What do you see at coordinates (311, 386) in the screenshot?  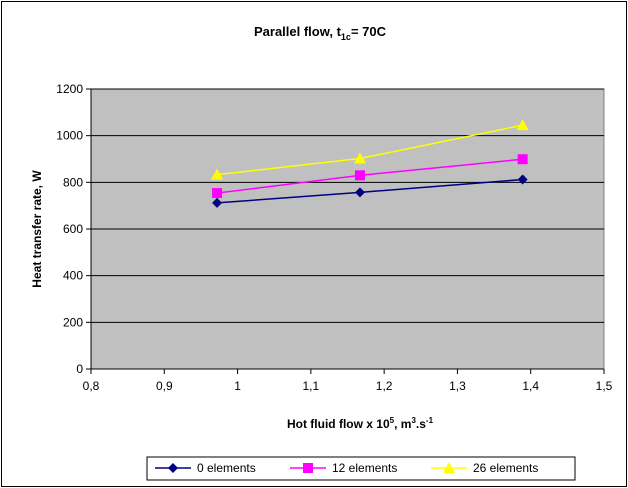 I see `x-tick-label: 1,1` at bounding box center [311, 386].